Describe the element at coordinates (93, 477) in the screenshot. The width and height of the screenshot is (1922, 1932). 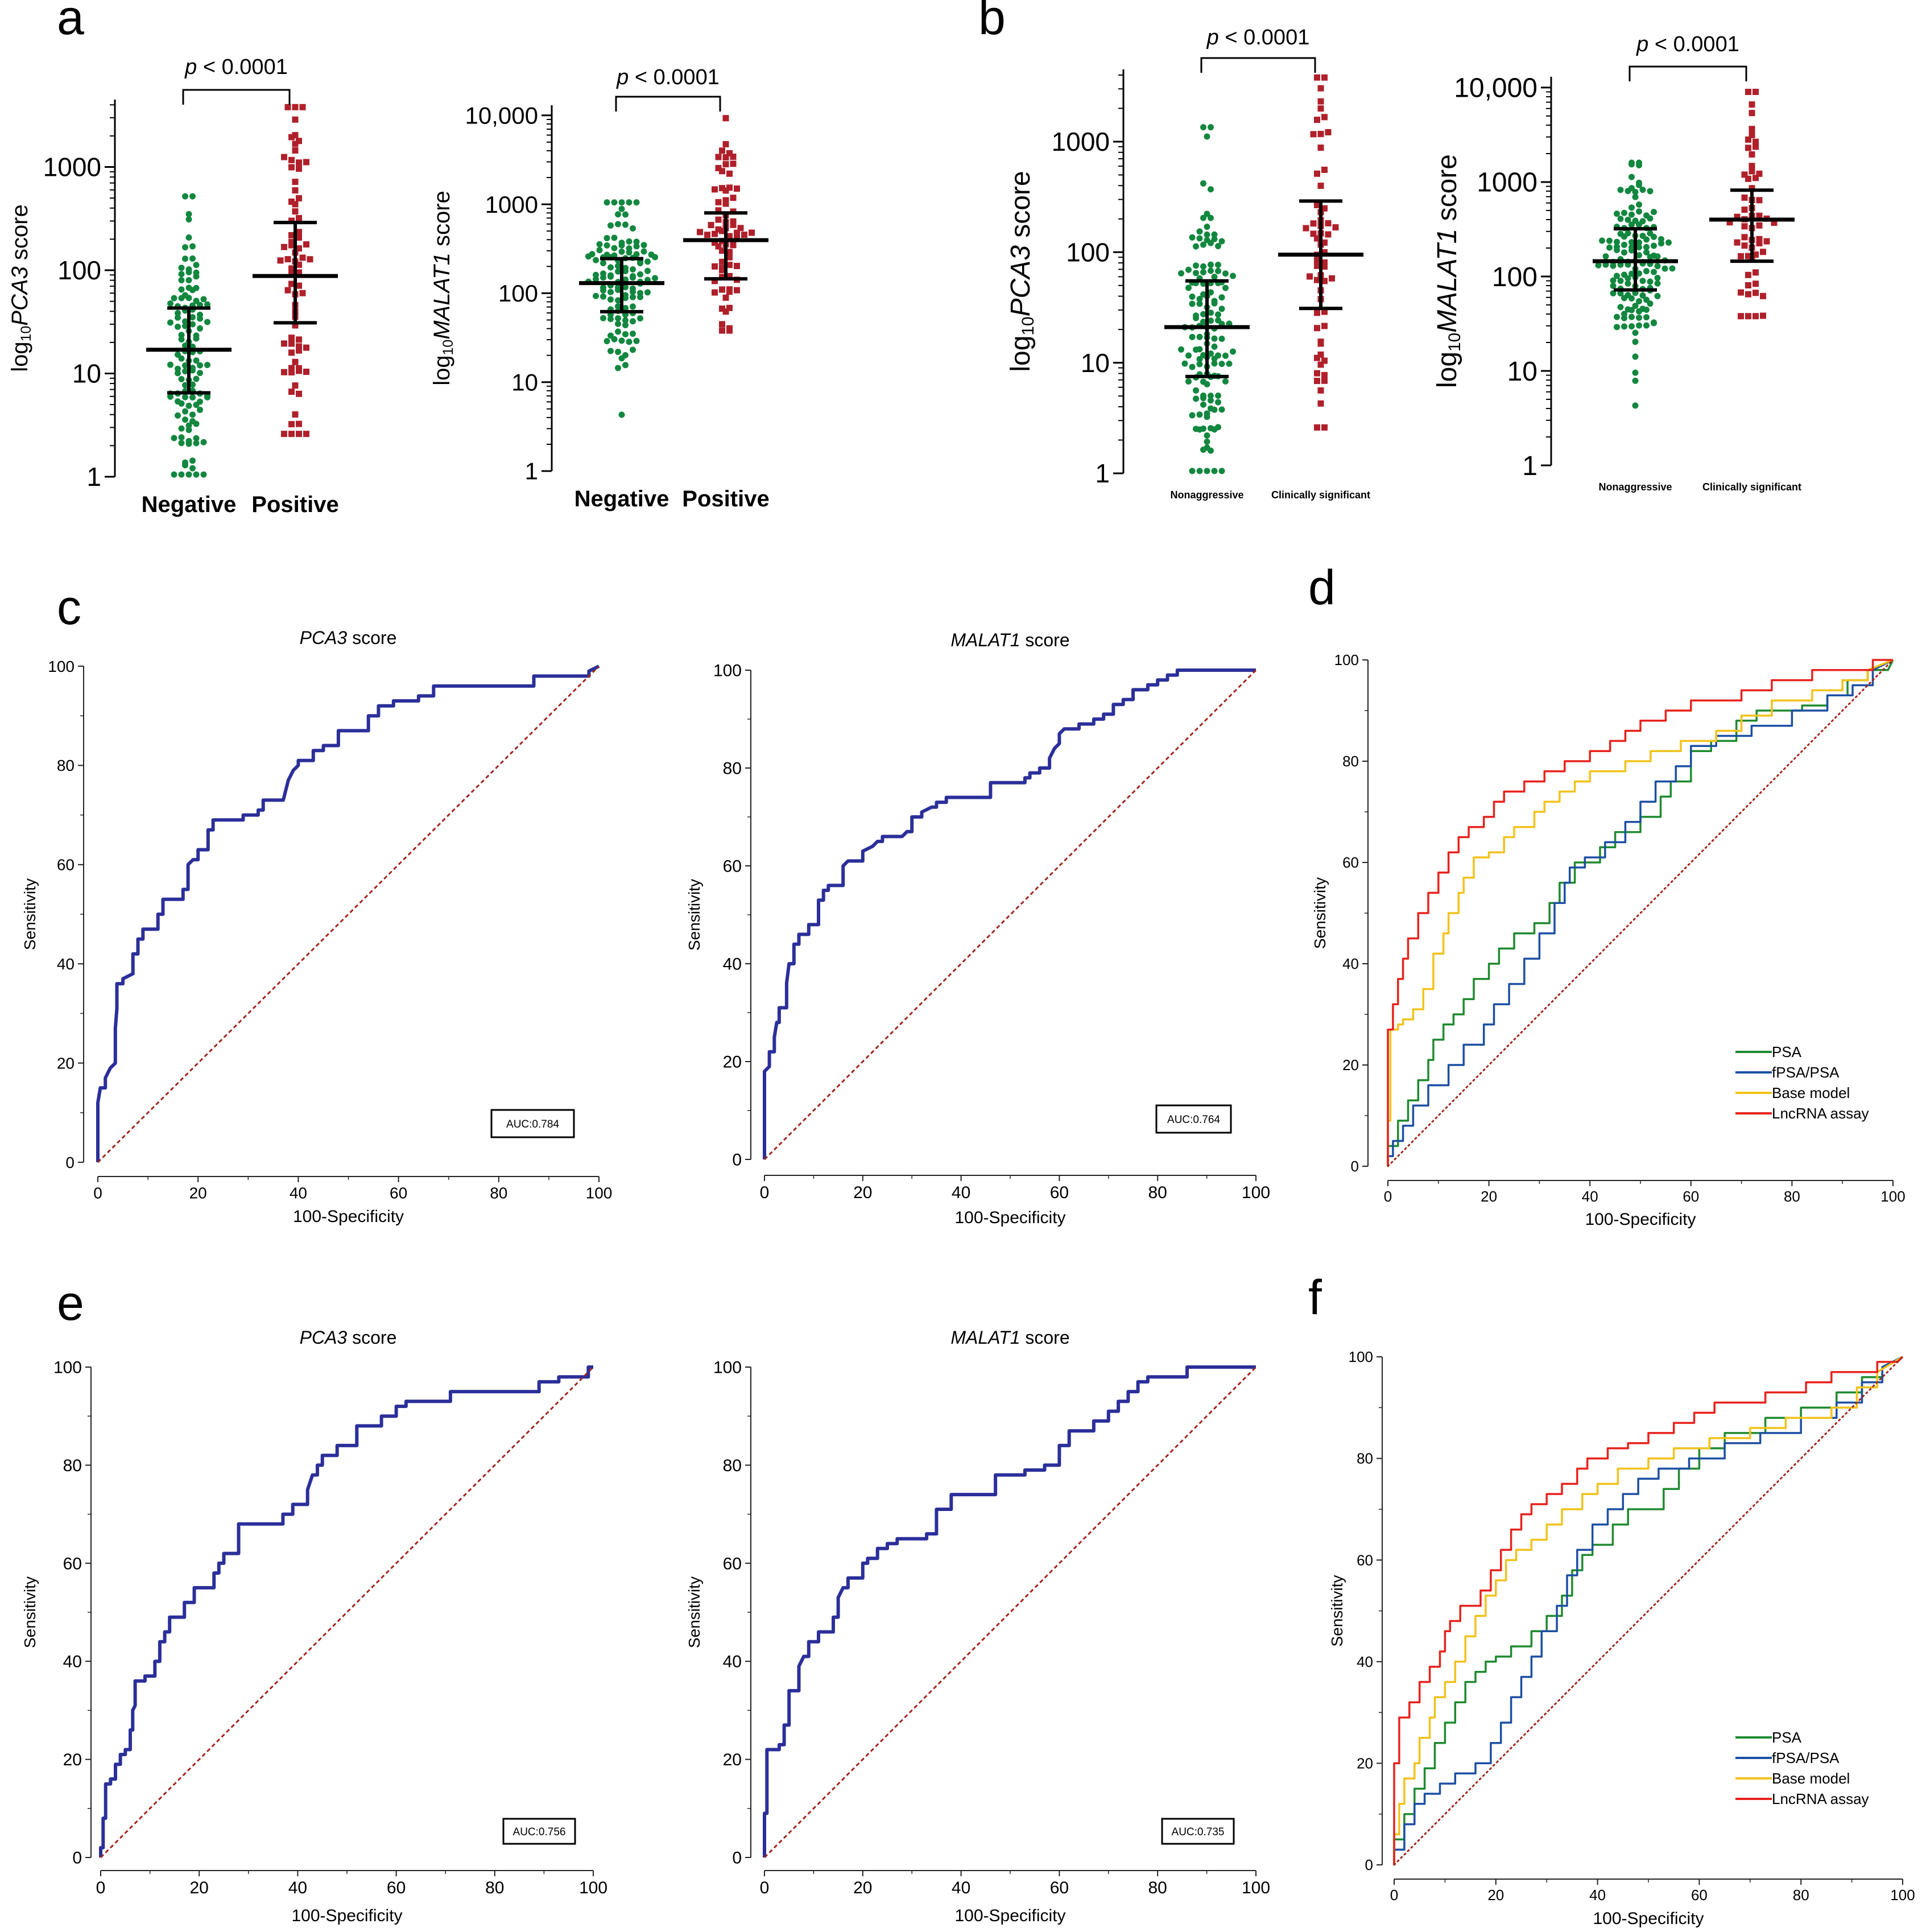
I see `y-tick-label: 1` at that location.